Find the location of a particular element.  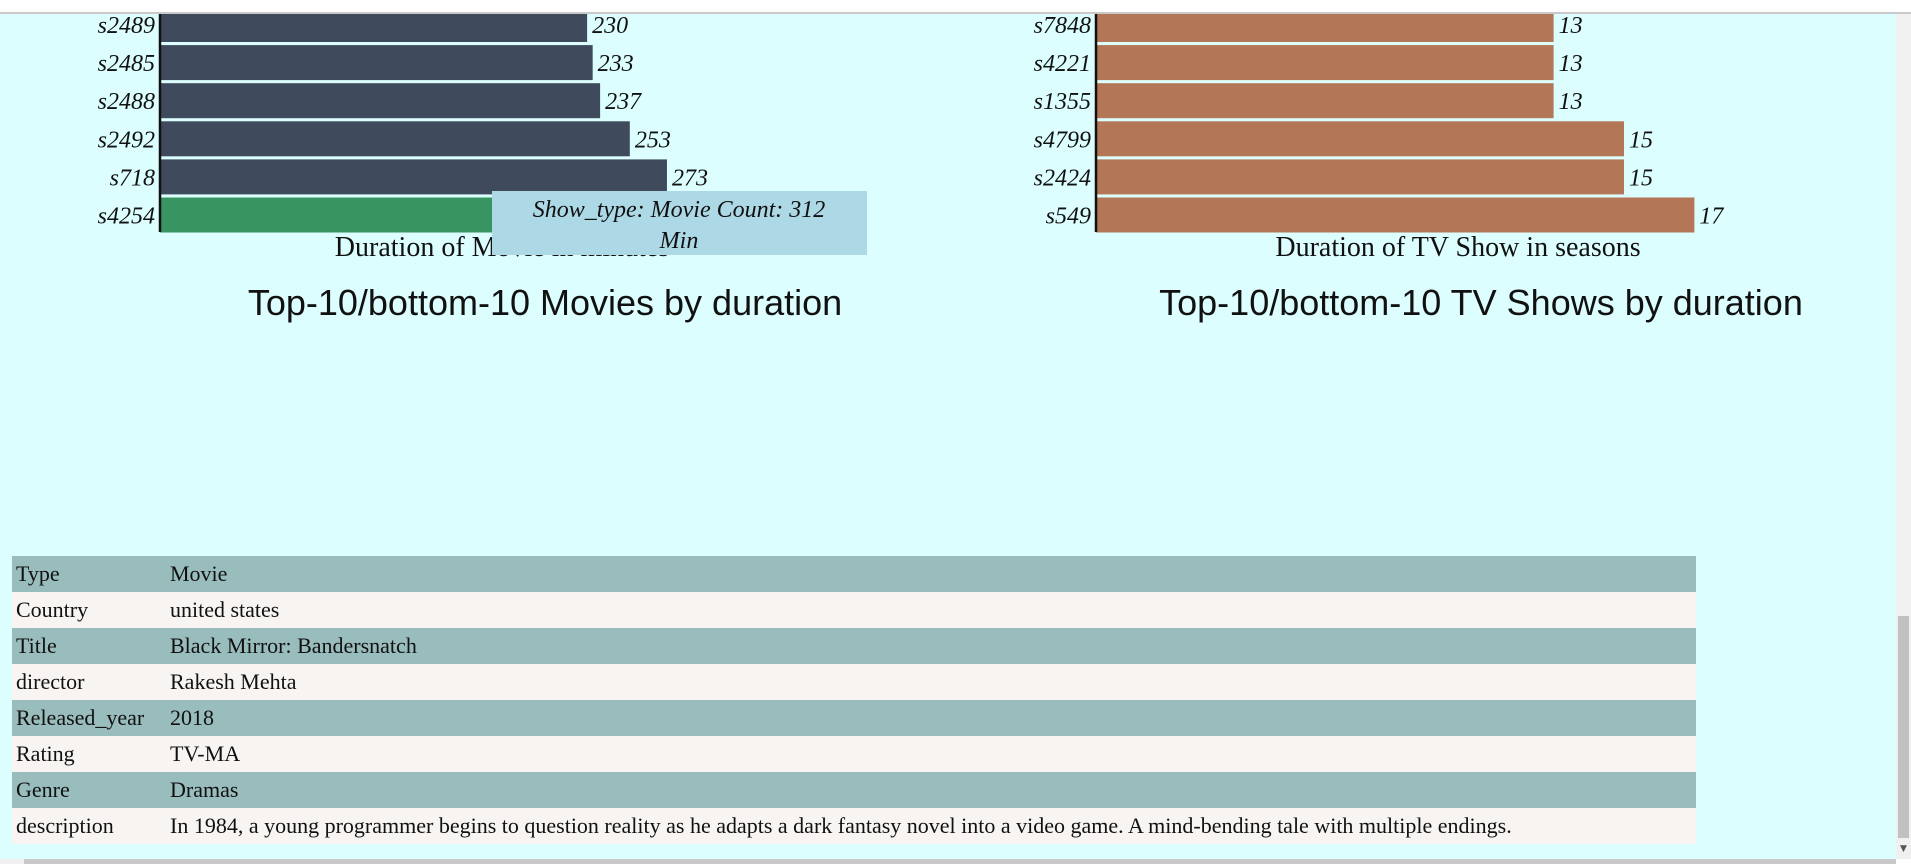

details-row: director Rakesh Mehta is located at coordinates (854, 682).